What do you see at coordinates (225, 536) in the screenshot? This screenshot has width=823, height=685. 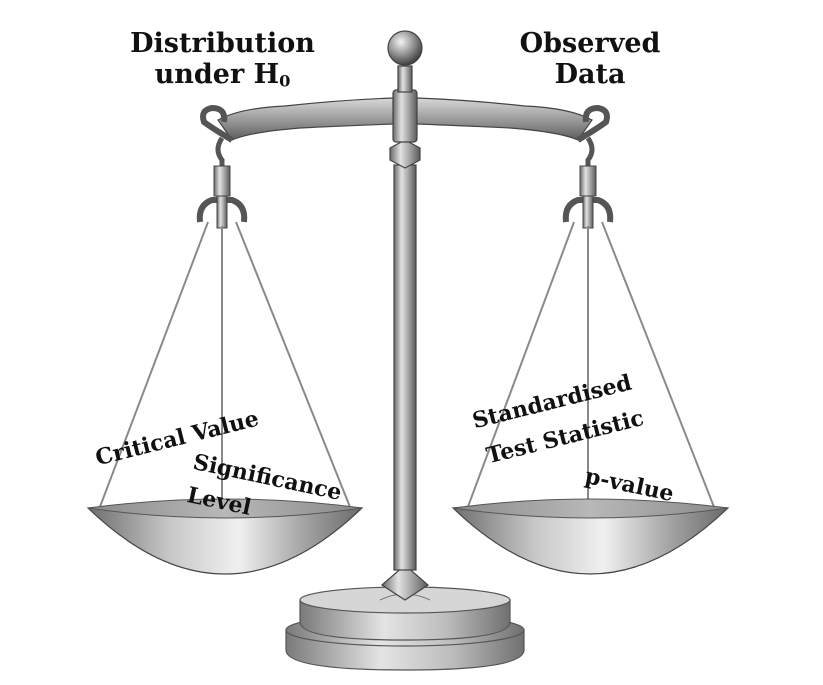 I see `left-pan` at bounding box center [225, 536].